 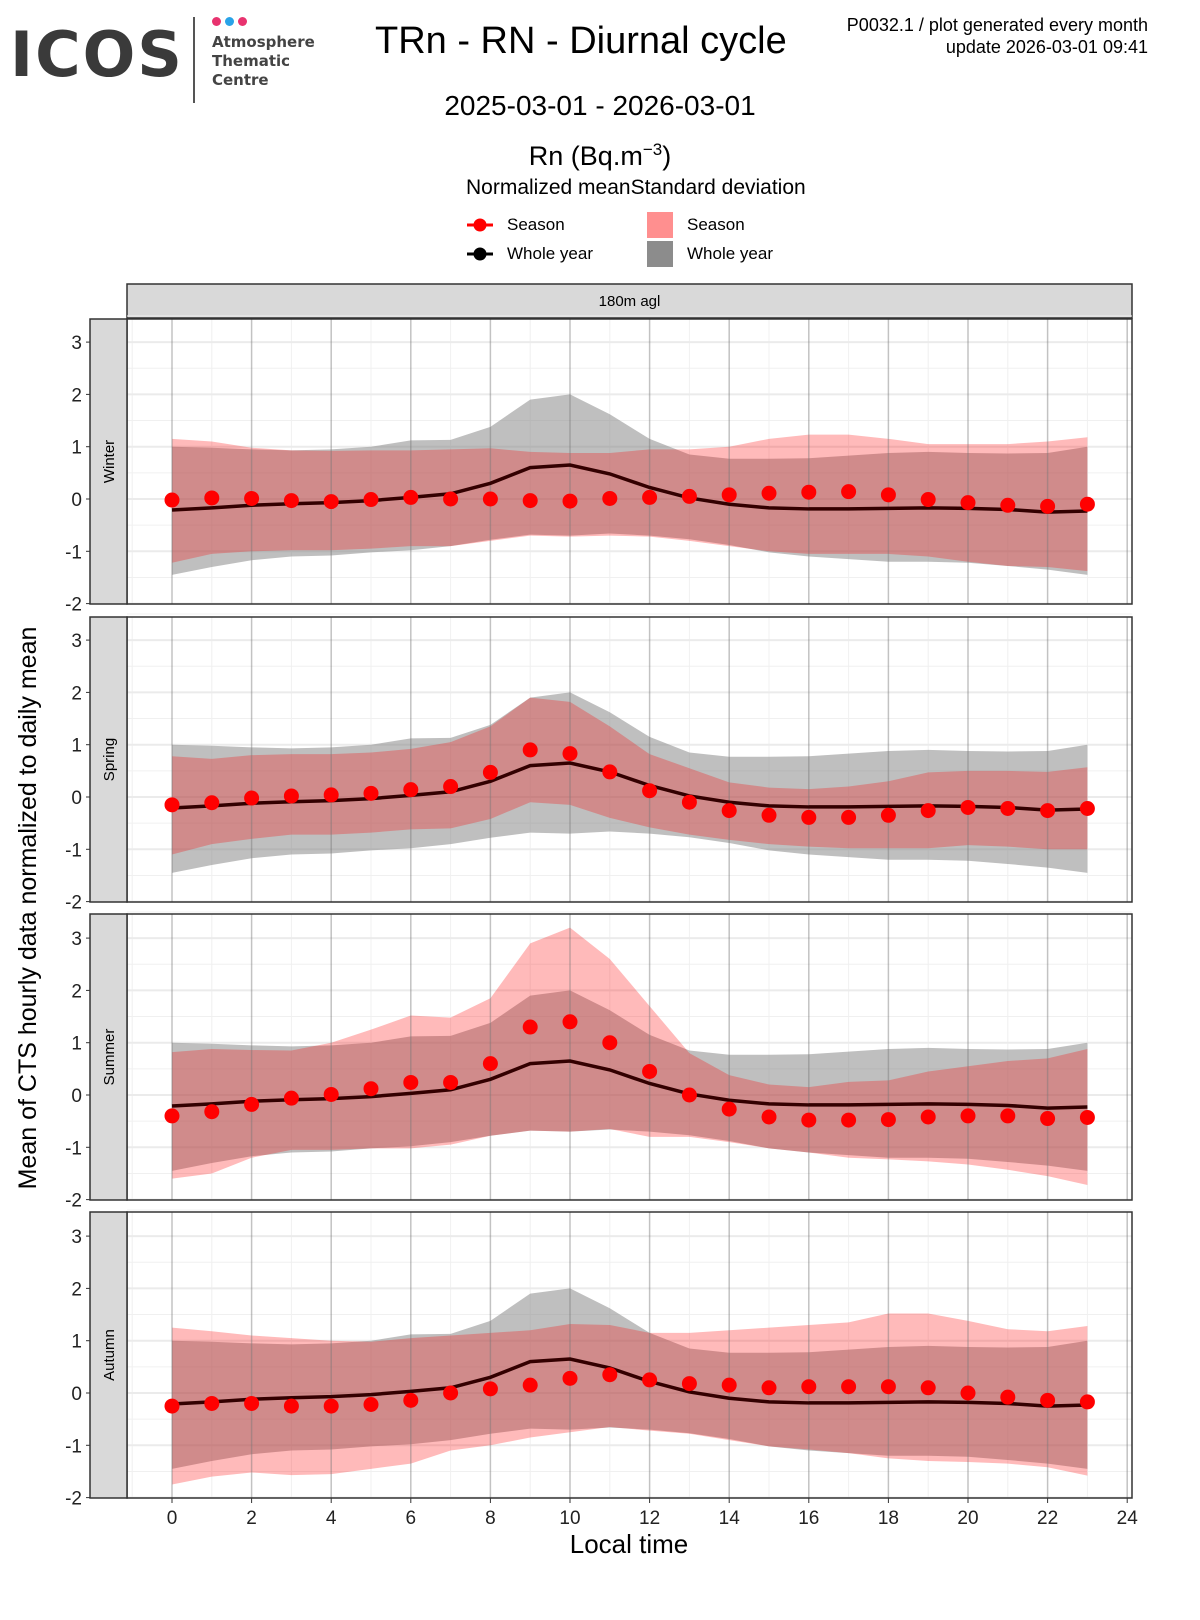 I want to click on whole-year-mean-line, so click(x=629, y=786).